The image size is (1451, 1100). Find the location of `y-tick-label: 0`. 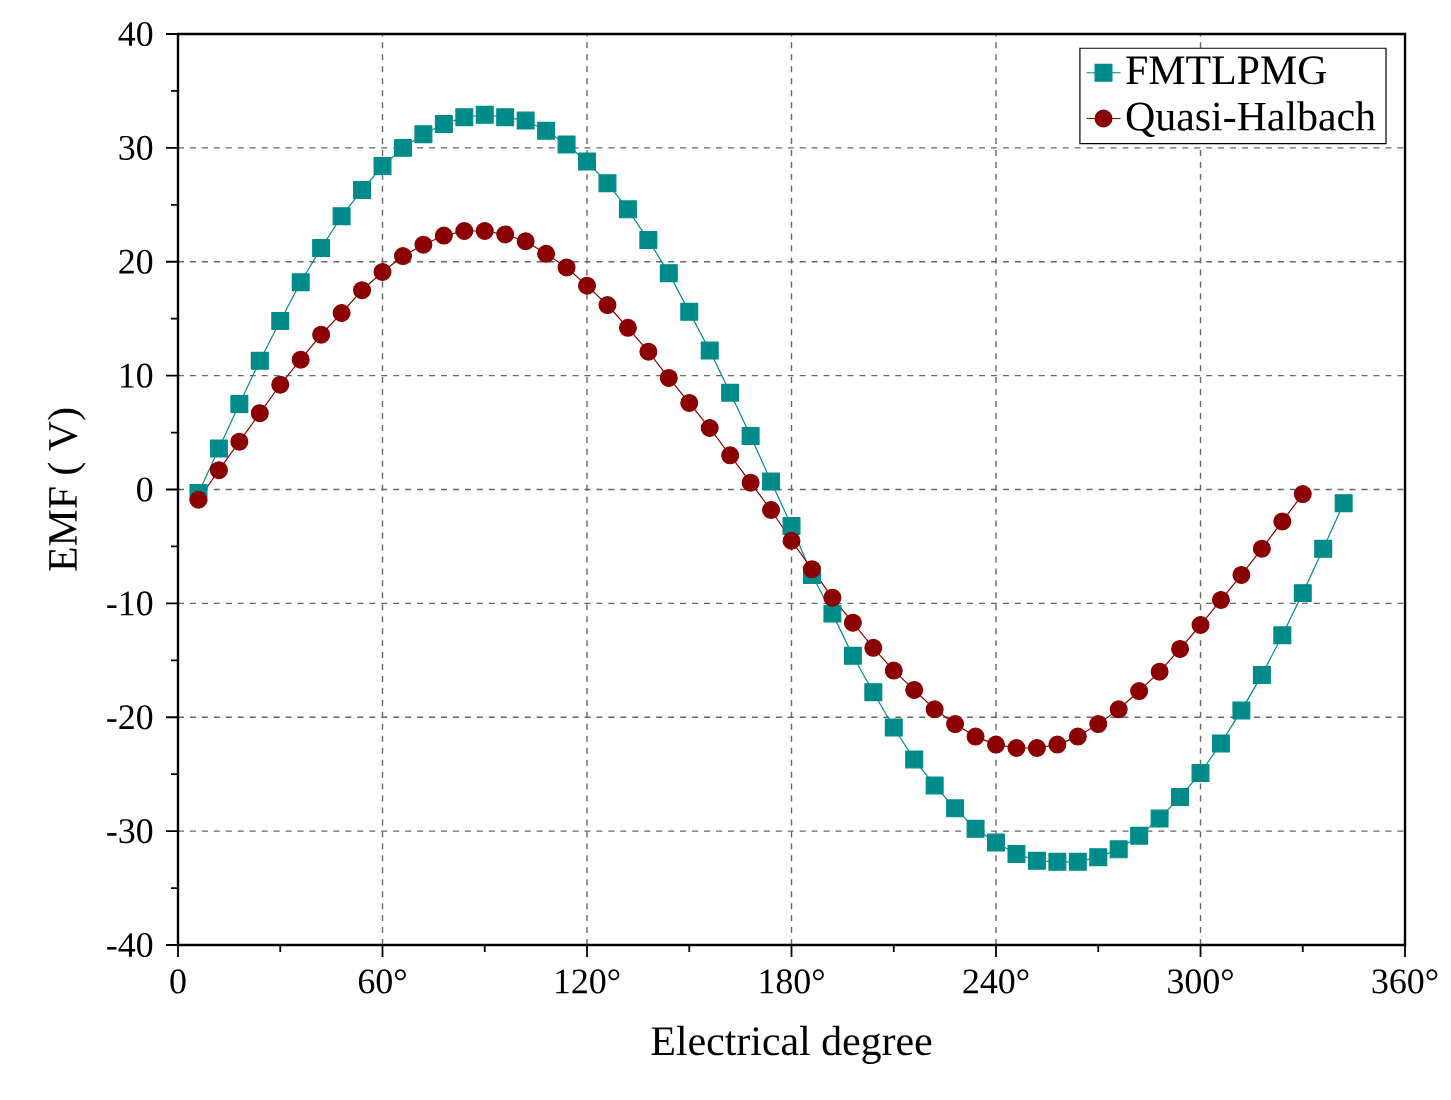

y-tick-label: 0 is located at coordinates (145, 489).